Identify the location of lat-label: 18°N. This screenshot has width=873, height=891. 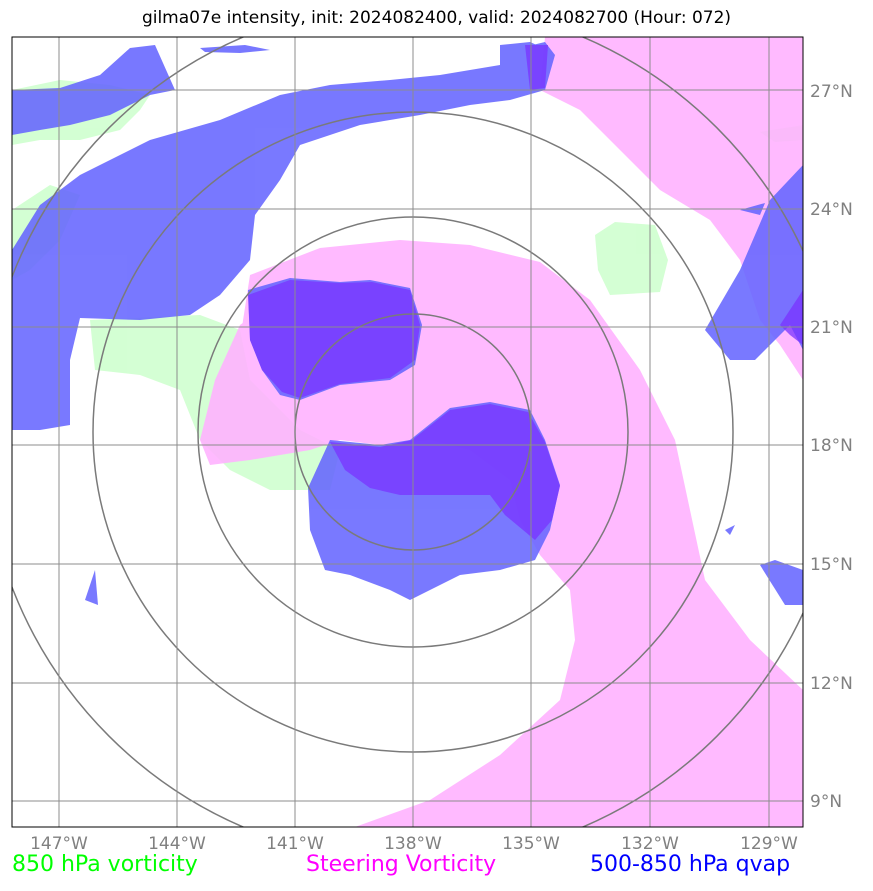
(831, 446).